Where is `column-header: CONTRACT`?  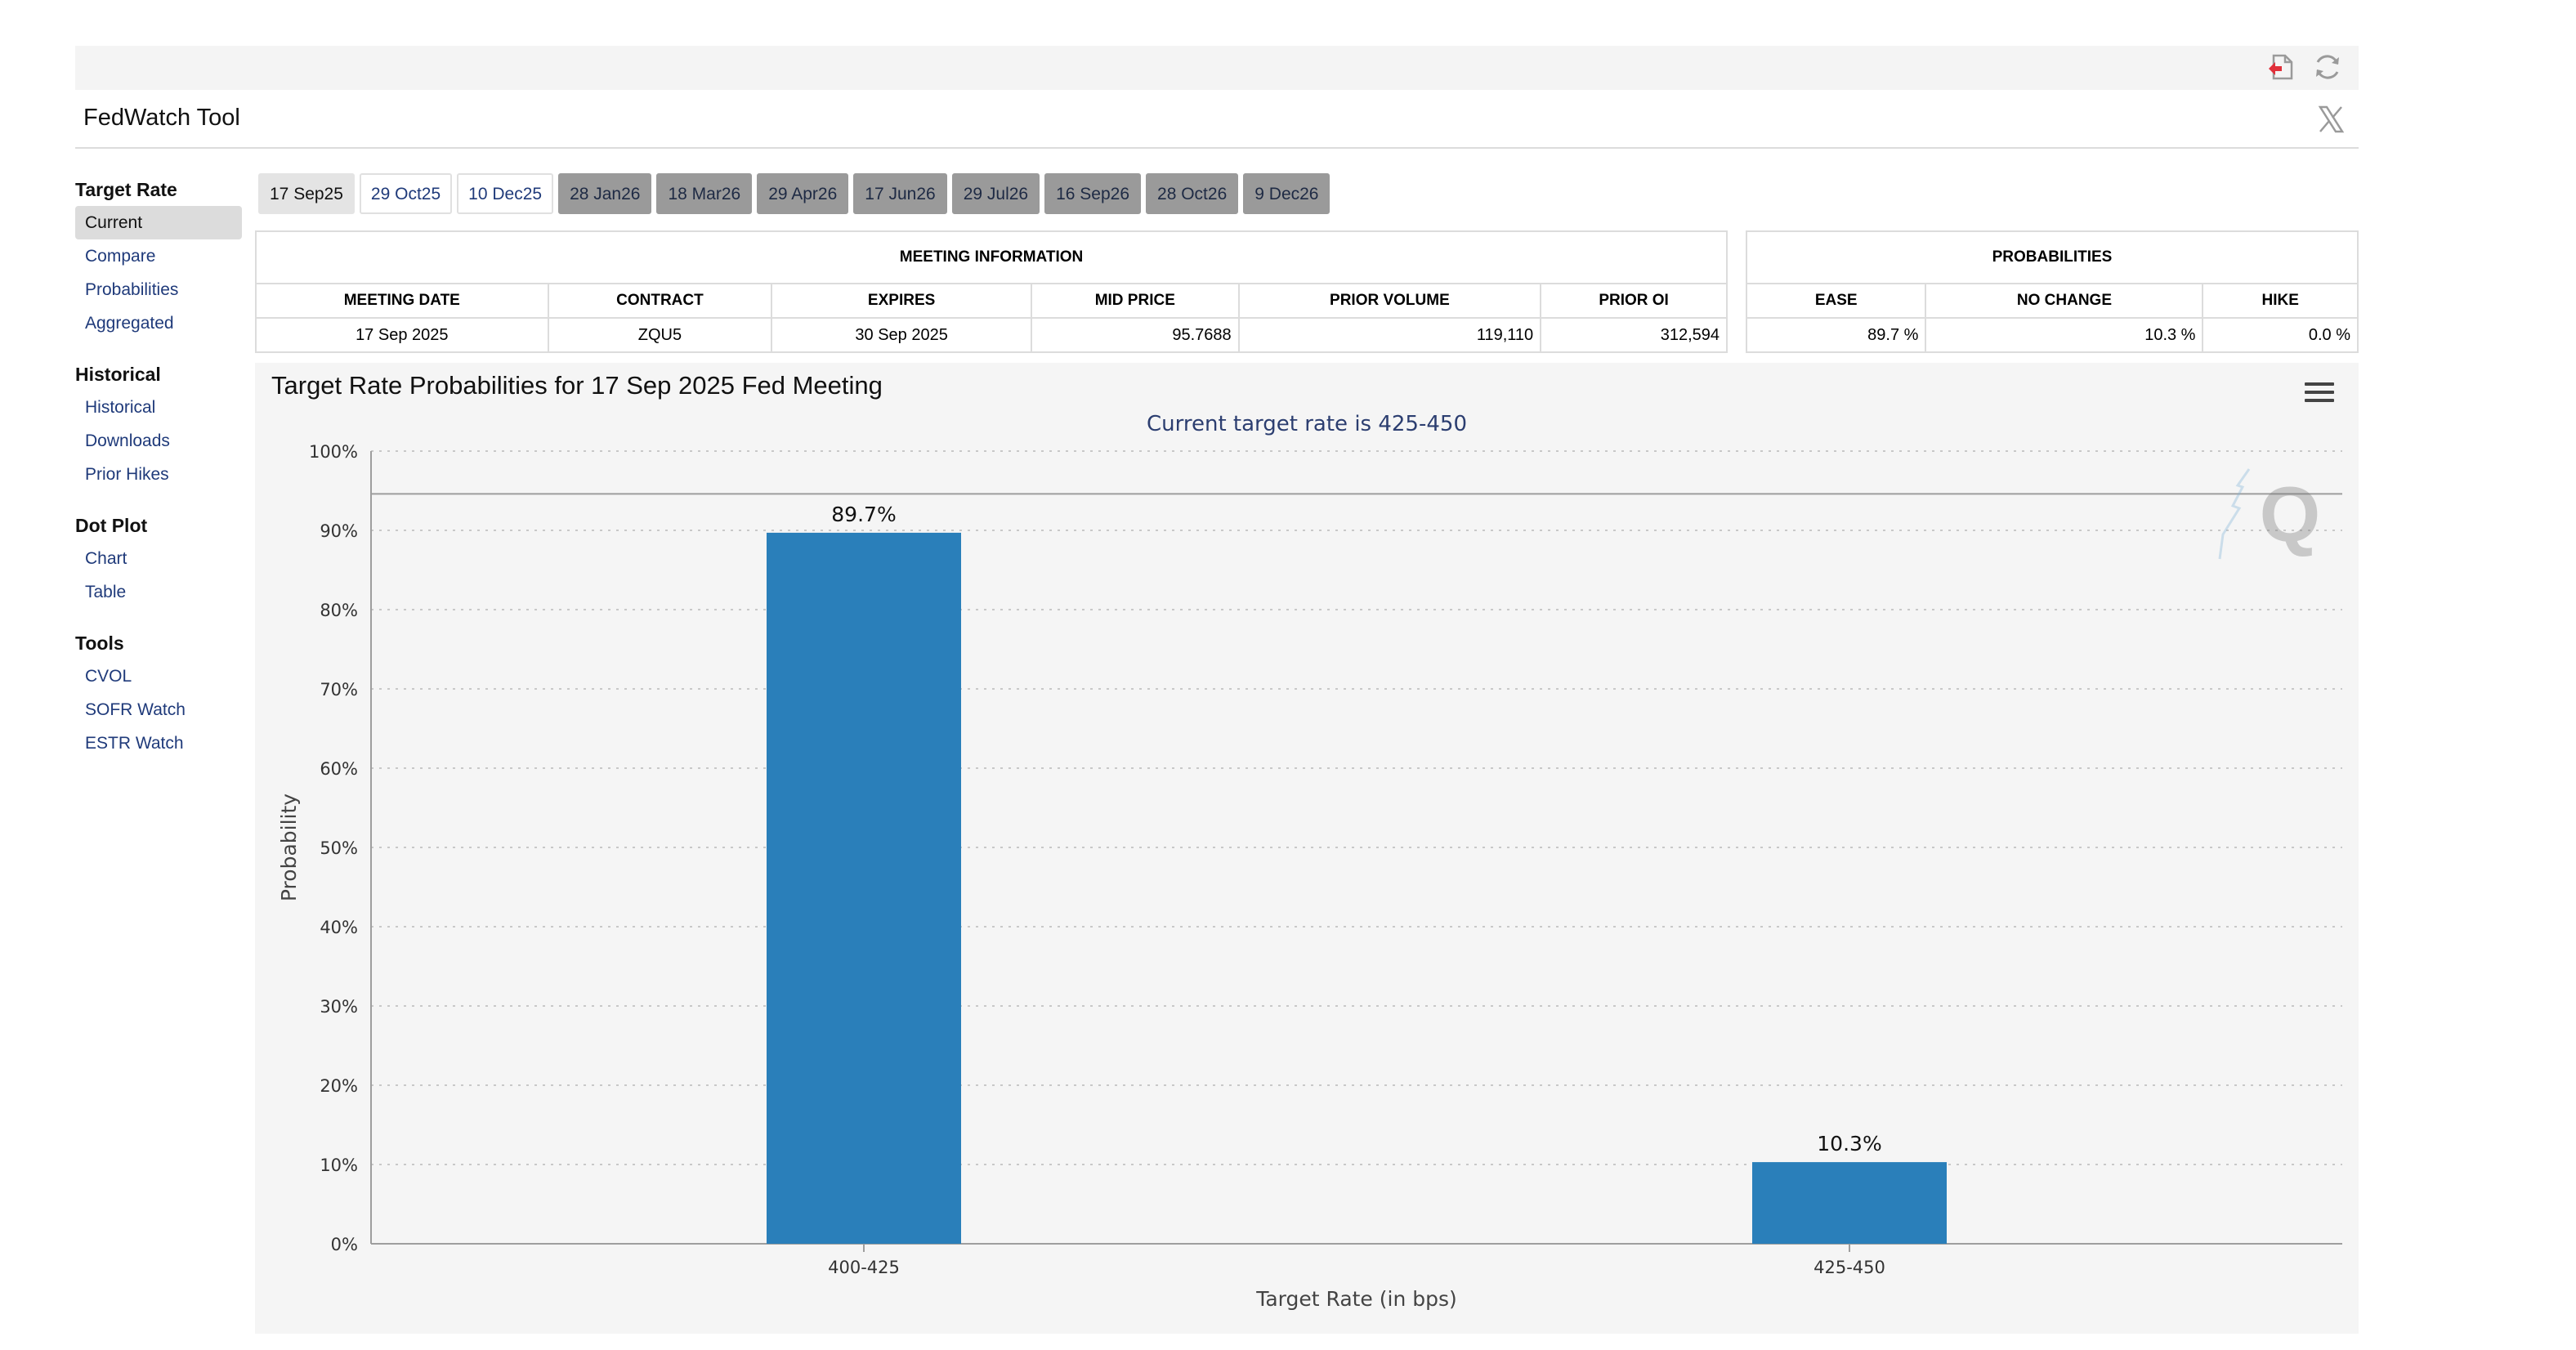 column-header: CONTRACT is located at coordinates (660, 301).